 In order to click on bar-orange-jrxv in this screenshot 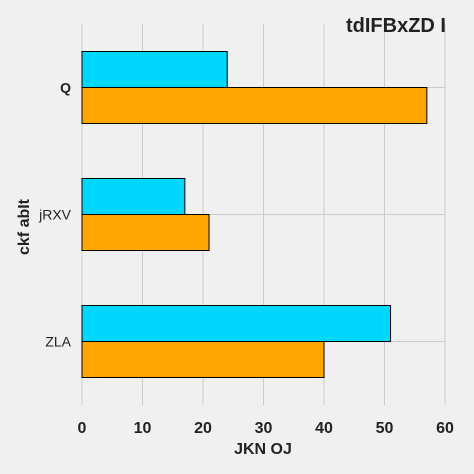, I will do `click(145, 232)`.